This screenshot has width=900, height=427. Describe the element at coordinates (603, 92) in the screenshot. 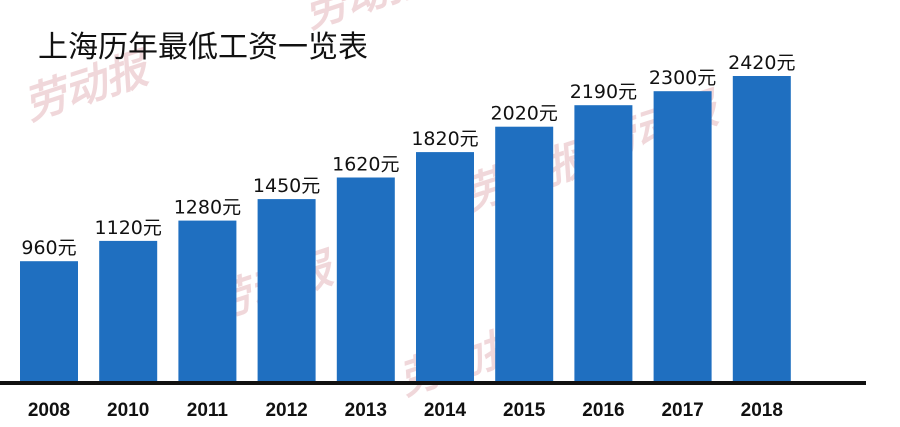

I see `value-label-2016: 2190元` at that location.